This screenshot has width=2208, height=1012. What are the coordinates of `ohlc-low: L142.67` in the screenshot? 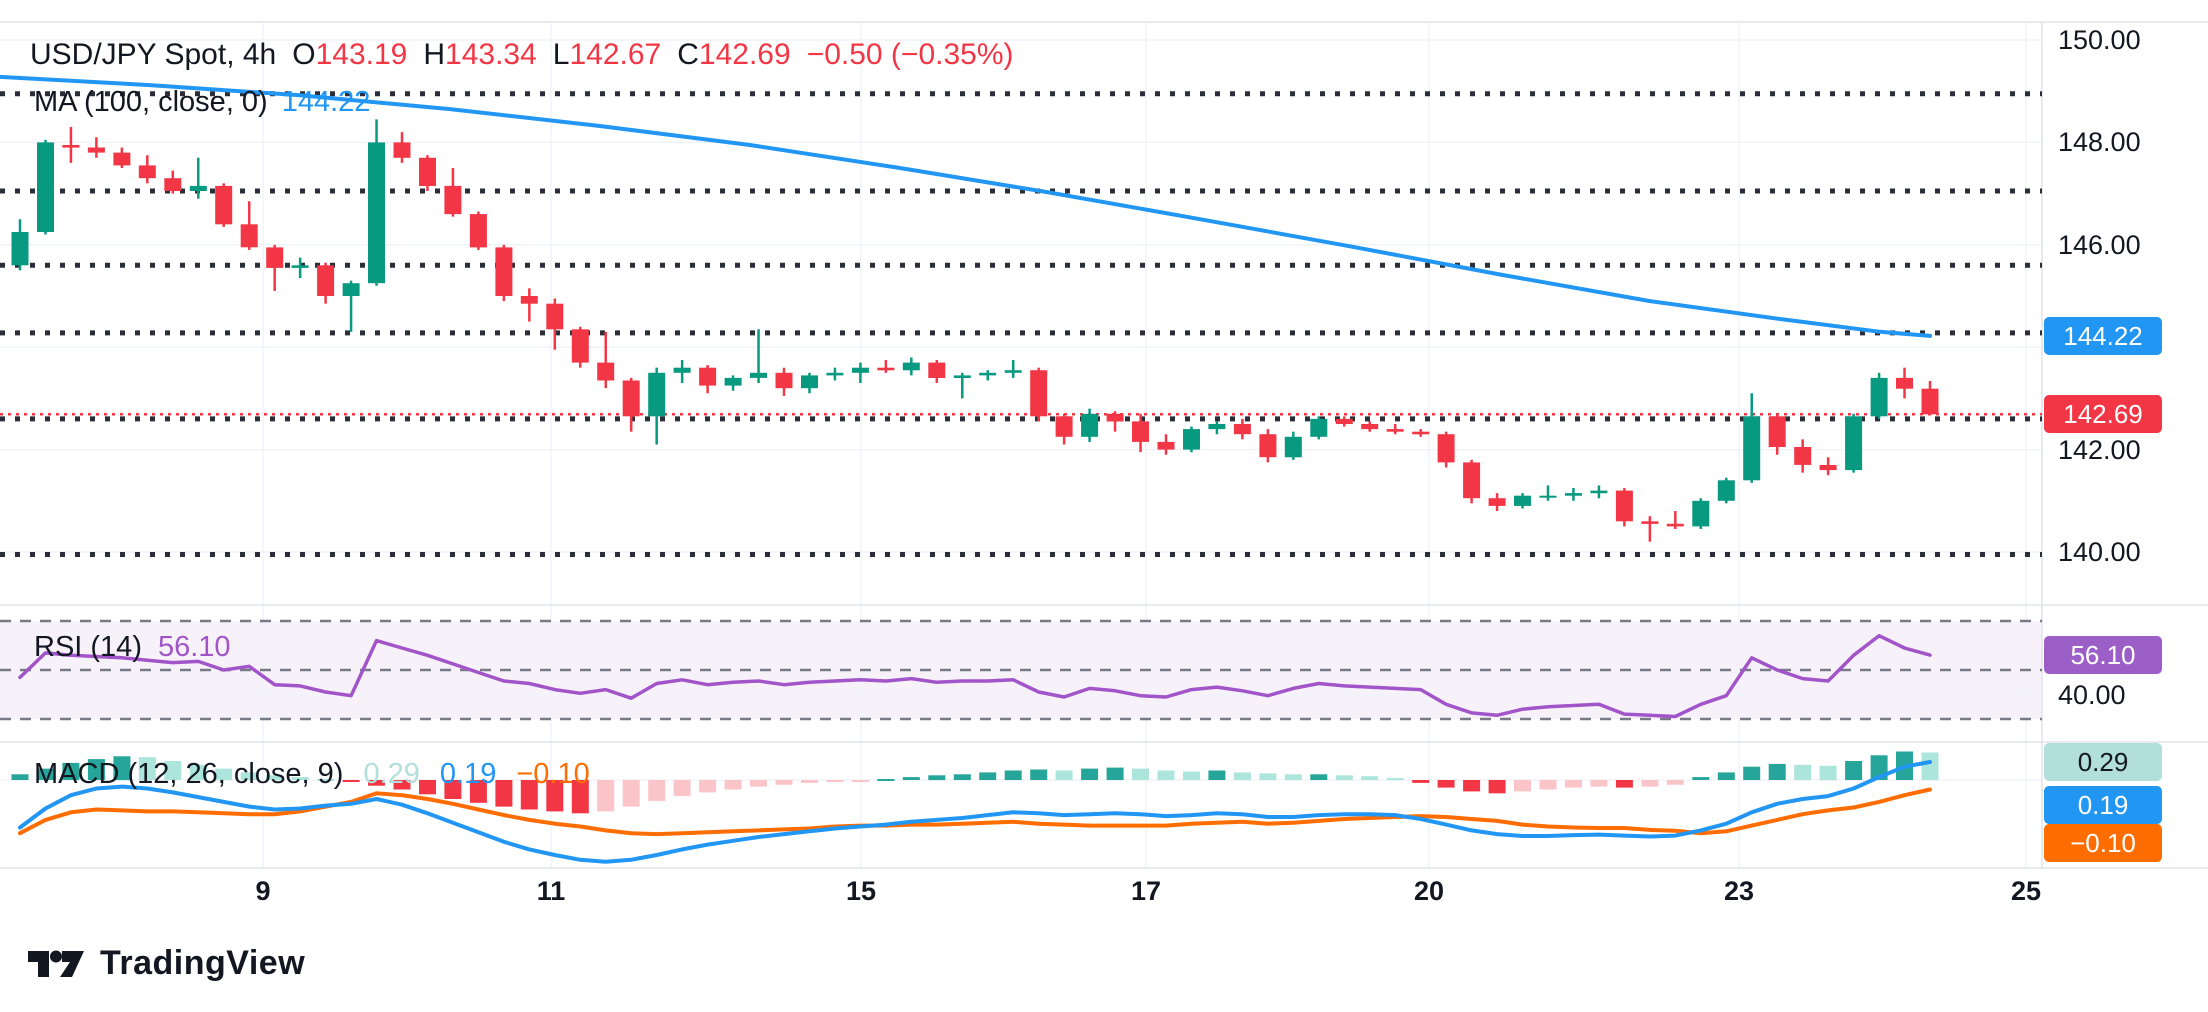 It's located at (607, 54).